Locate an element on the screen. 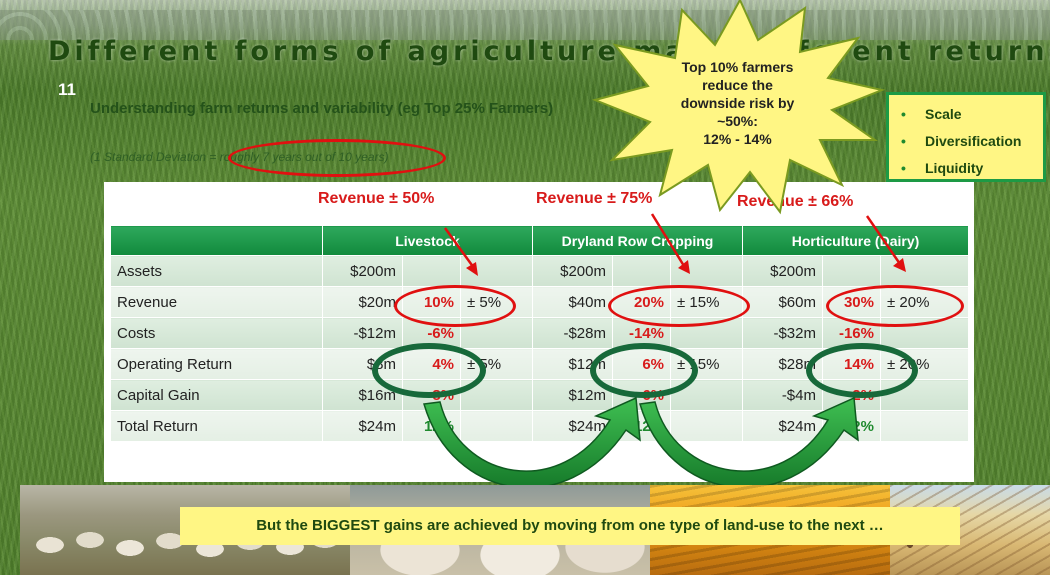 This screenshot has height=575, width=1050. column-header-livestock: Livestock is located at coordinates (427, 240).